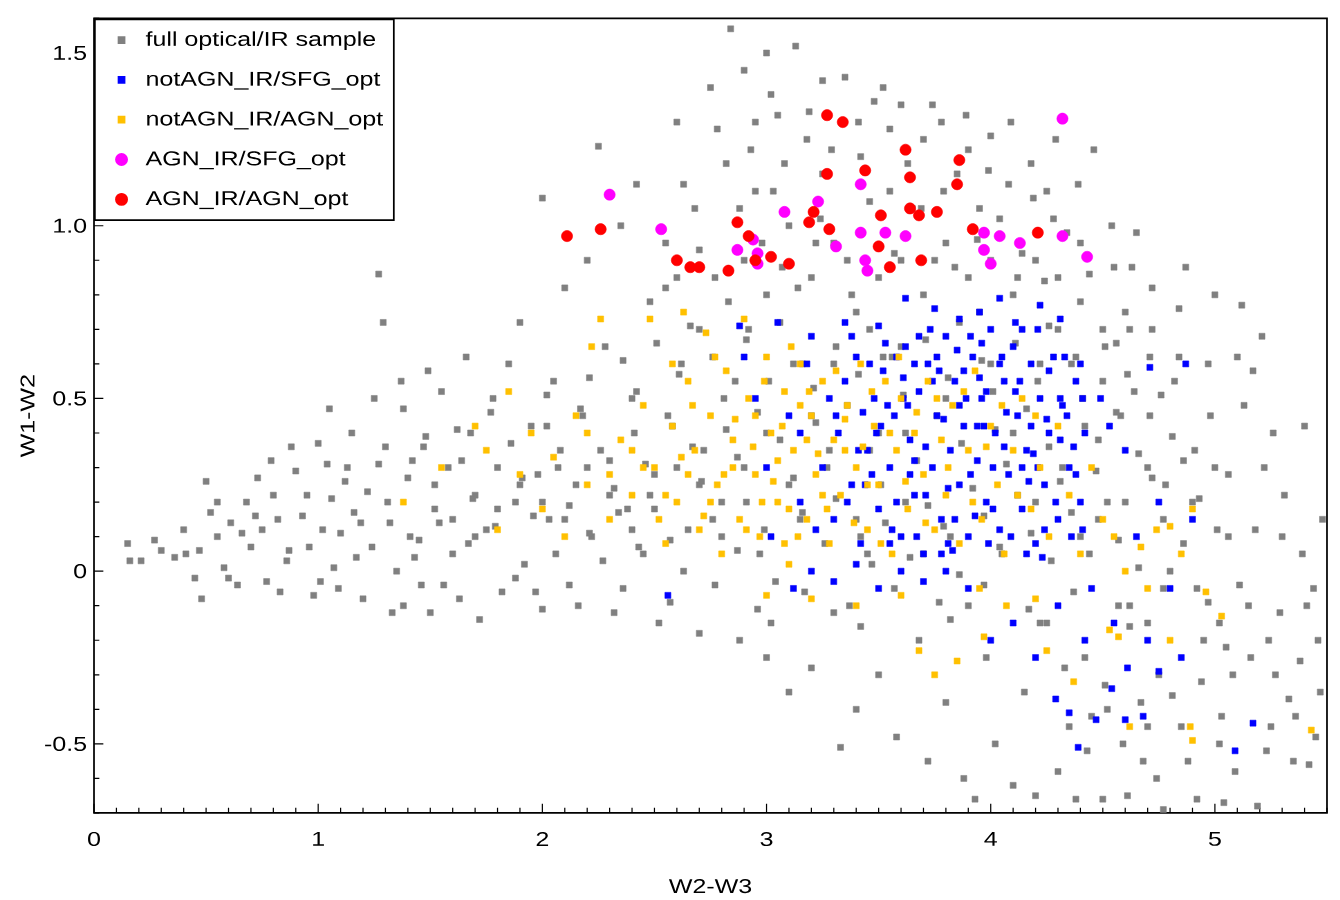 The image size is (1340, 900). What do you see at coordinates (66, 743) in the screenshot?
I see `y-tick-label: -0.5` at bounding box center [66, 743].